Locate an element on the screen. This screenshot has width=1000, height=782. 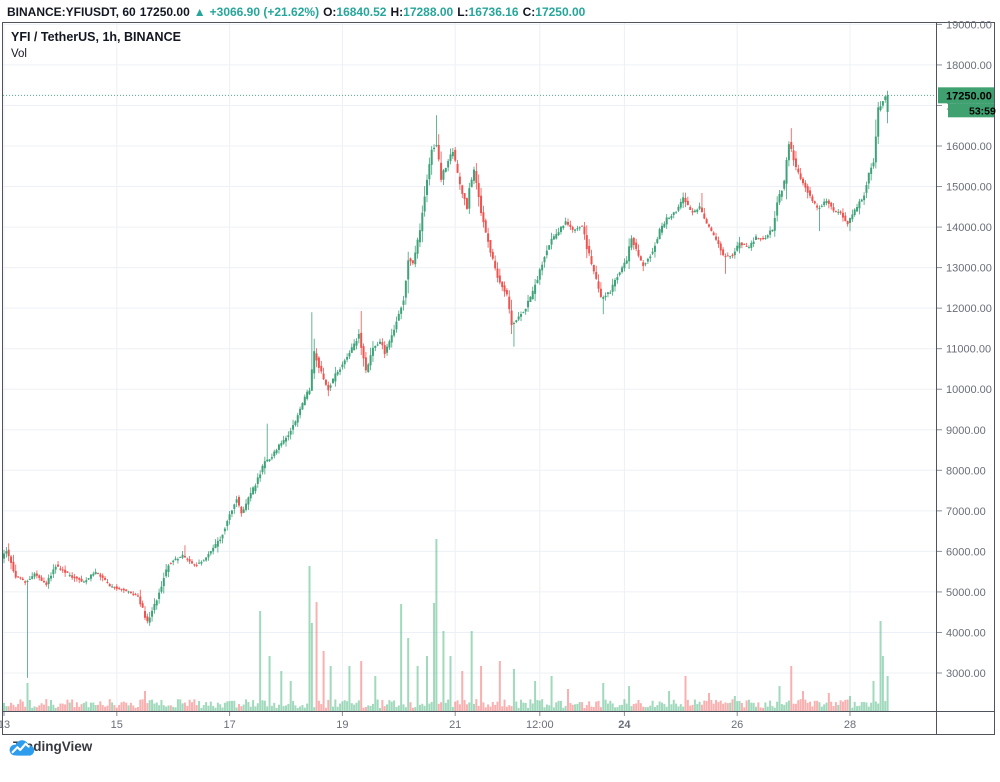
svg-text: 6000.00 is located at coordinates (966, 552).